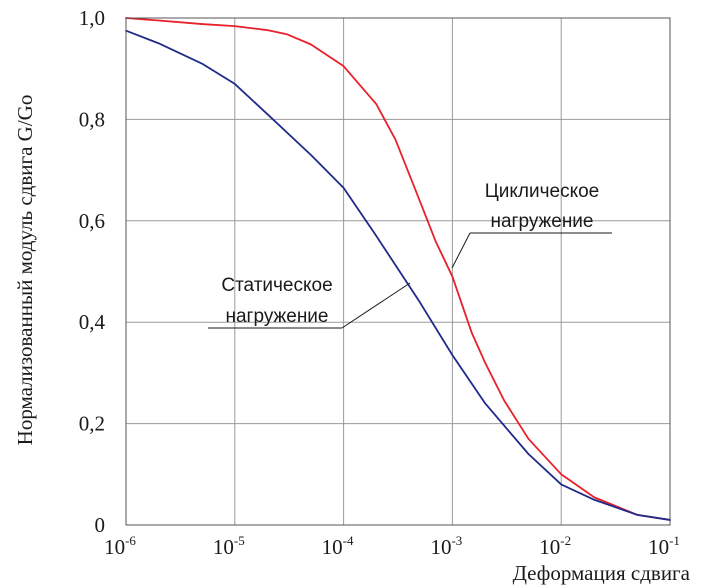  What do you see at coordinates (392, 546) in the screenshot?
I see `x-tick-labels: 10⁻⁶ 10⁻⁵ 10⁻⁴ 10⁻³ 10⁻² 10⁻¹` at bounding box center [392, 546].